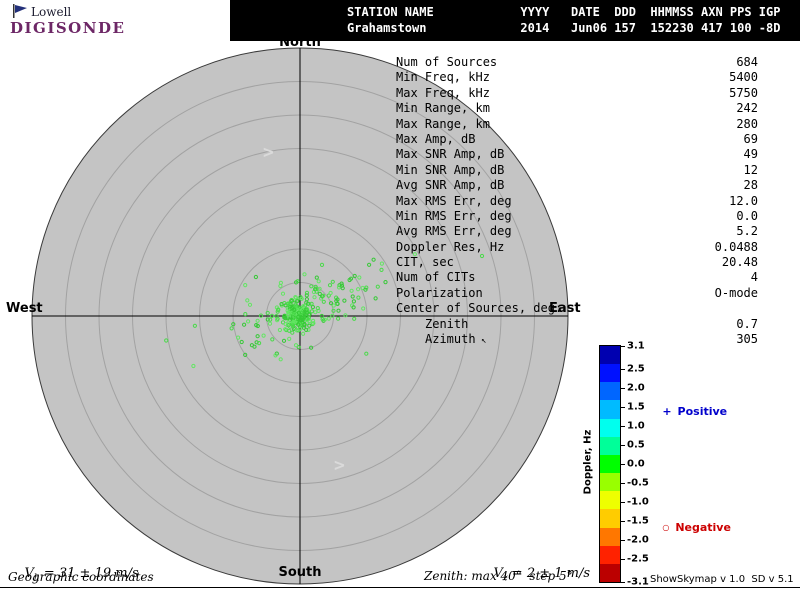 The height and width of the screenshot is (600, 800). Describe the element at coordinates (443, 77) in the screenshot. I see `parameter-label: Min Freq, kHz` at that location.